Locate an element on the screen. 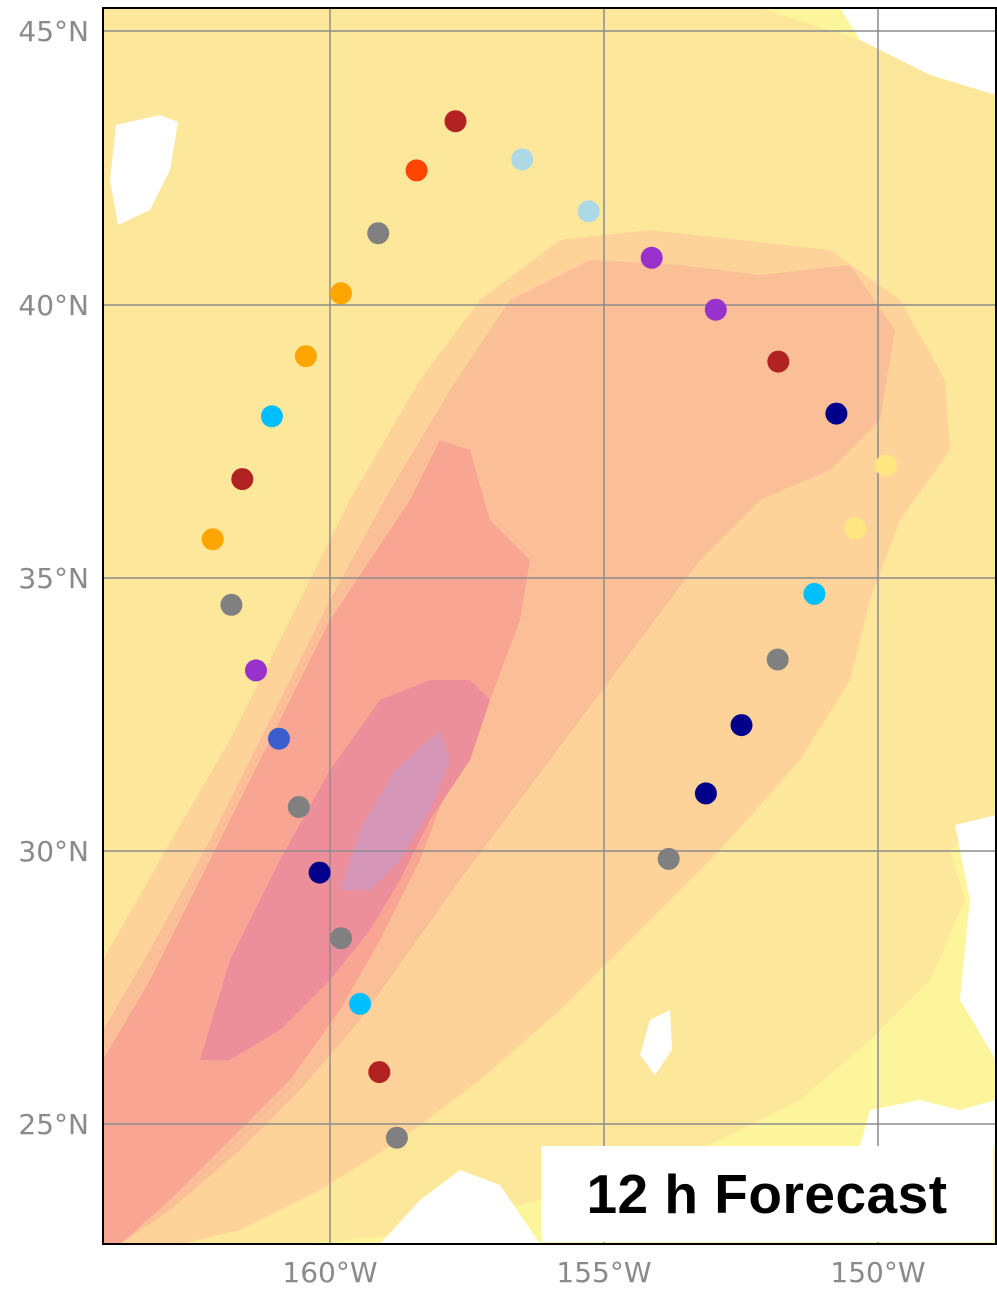 Image resolution: width=997 pixels, height=1289 pixels. lat-label-35: 35°N is located at coordinates (53, 578).